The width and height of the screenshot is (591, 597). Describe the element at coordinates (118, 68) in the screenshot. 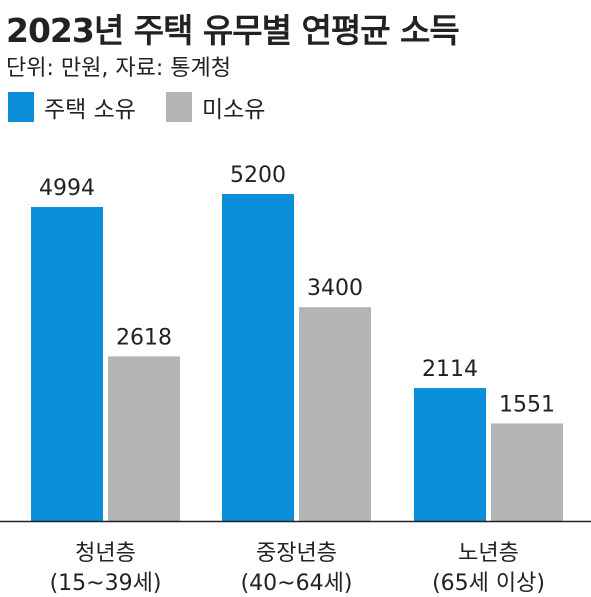

I see `chart-subtitle: 단위: 만원, 자료: 통계청` at that location.